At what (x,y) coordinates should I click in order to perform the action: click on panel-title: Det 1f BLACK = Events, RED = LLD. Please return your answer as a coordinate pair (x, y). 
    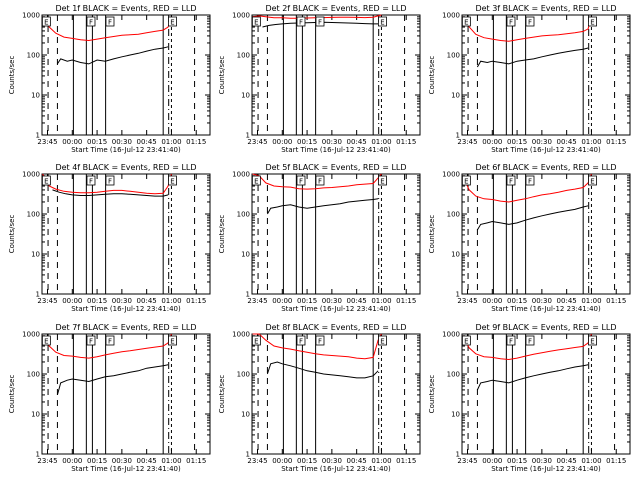
    Looking at the image, I should click on (125, 8).